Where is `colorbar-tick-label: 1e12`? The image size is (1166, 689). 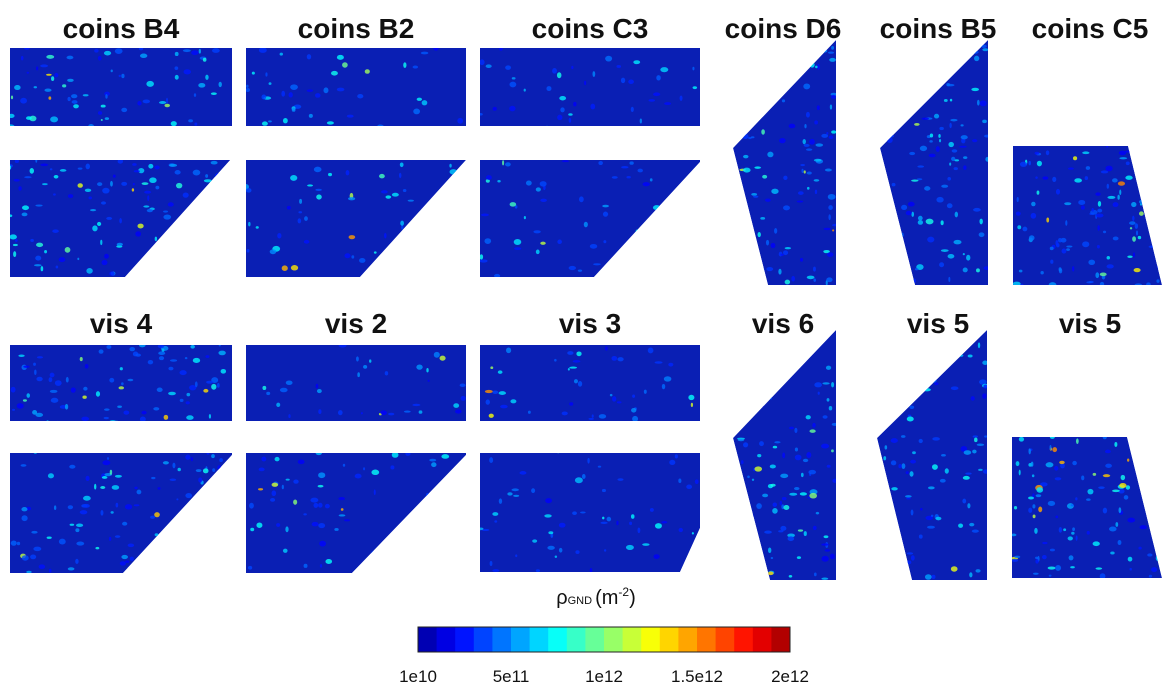
colorbar-tick-label: 1e12 is located at coordinates (604, 676).